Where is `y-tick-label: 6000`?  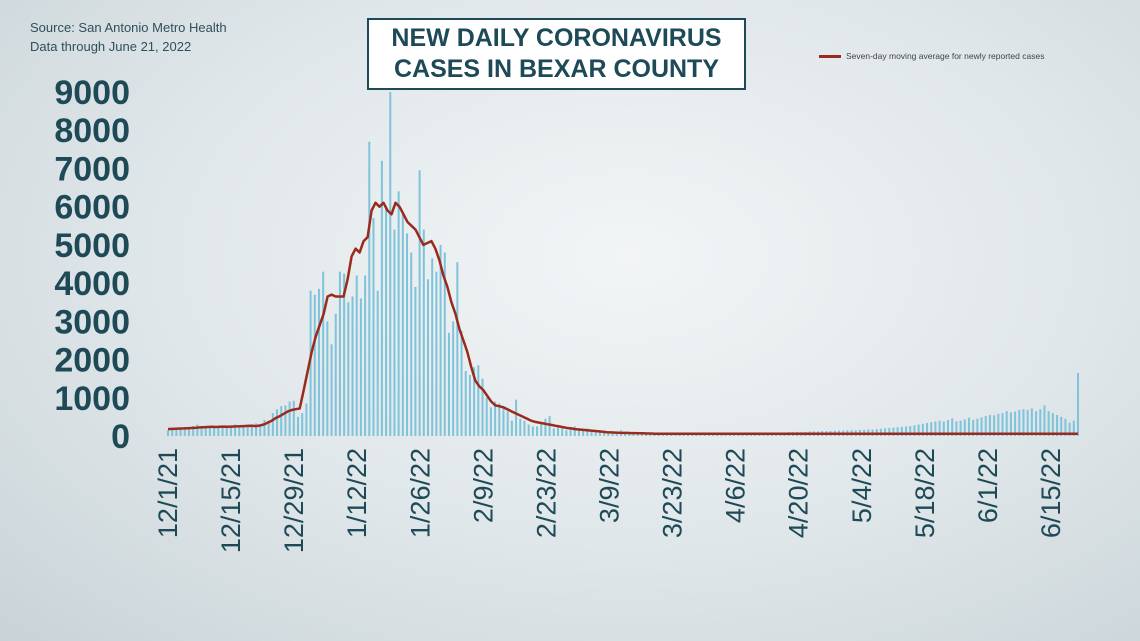
y-tick-label: 6000 is located at coordinates (92, 208).